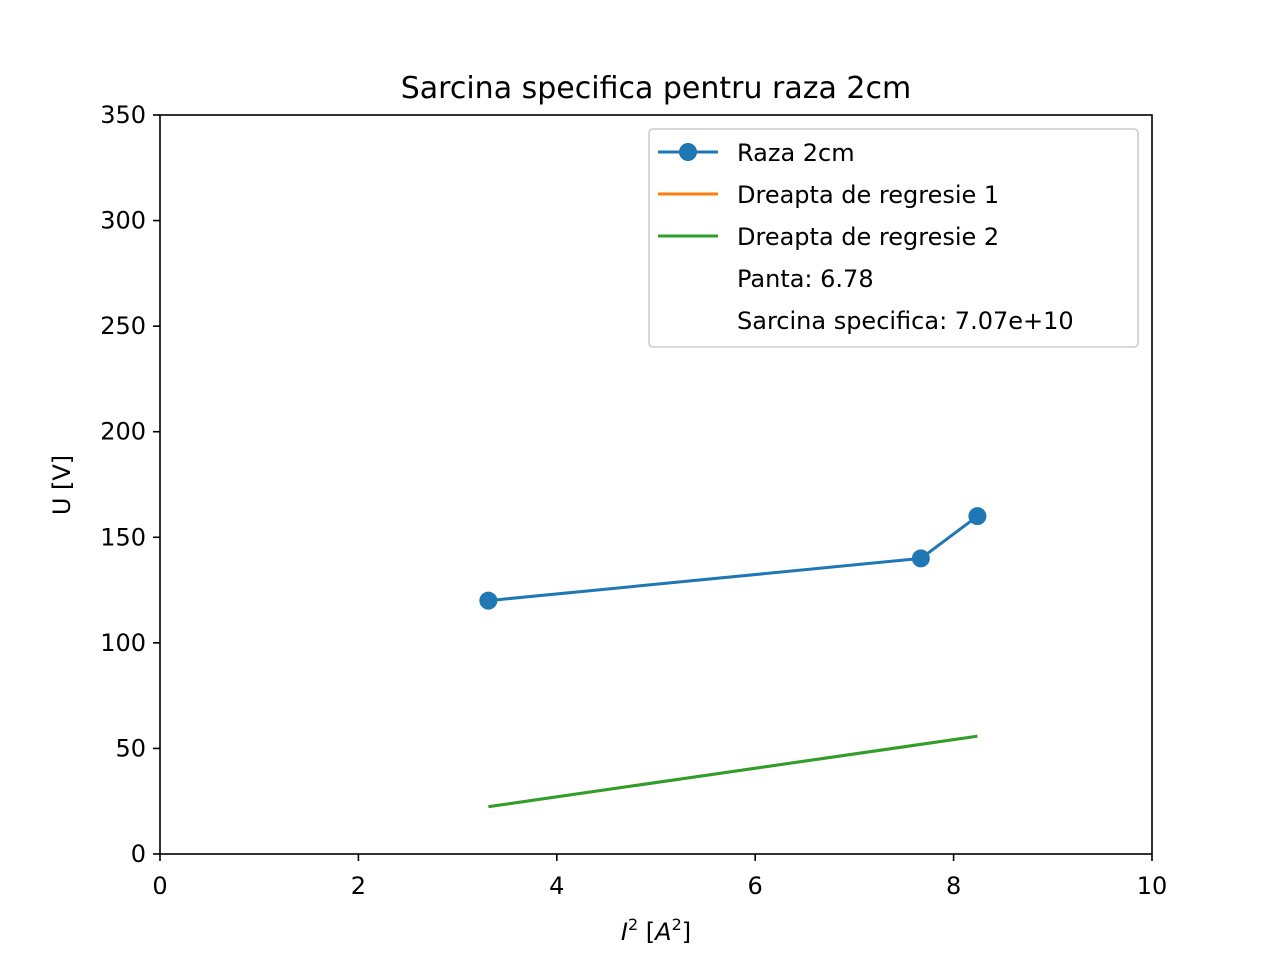 The height and width of the screenshot is (960, 1280). Describe the element at coordinates (805, 279) in the screenshot. I see `legend-extra-label: Panta: 6.78` at that location.